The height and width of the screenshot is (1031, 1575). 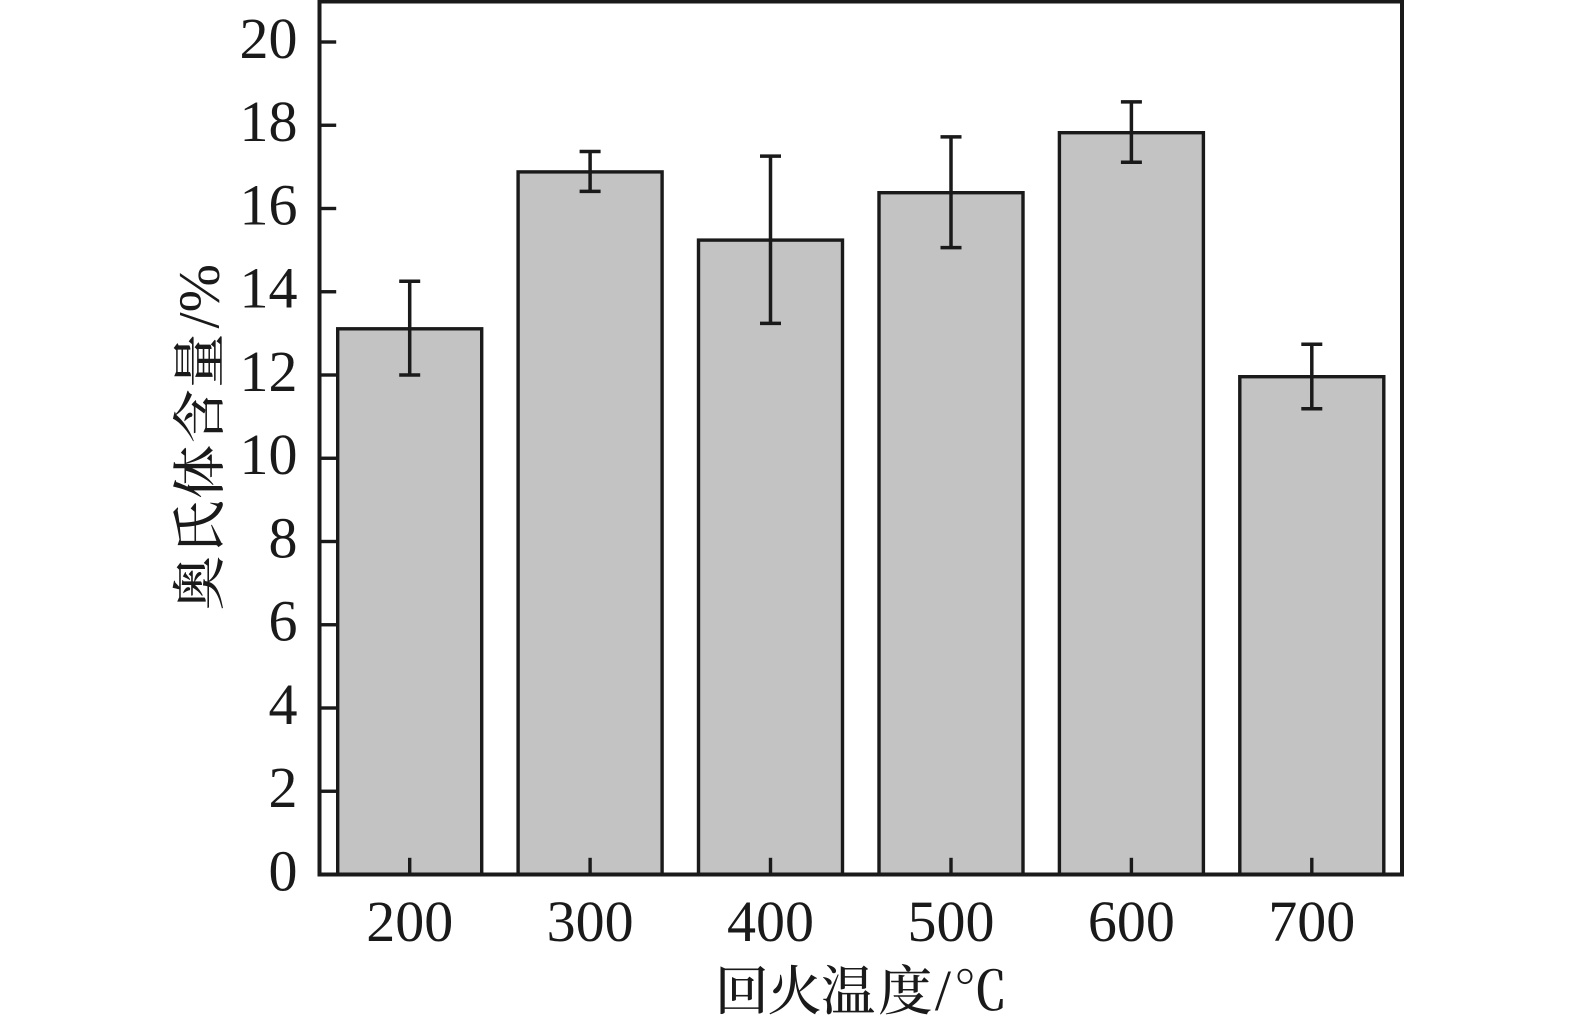 I want to click on svg-text: 10, so click(x=269, y=454).